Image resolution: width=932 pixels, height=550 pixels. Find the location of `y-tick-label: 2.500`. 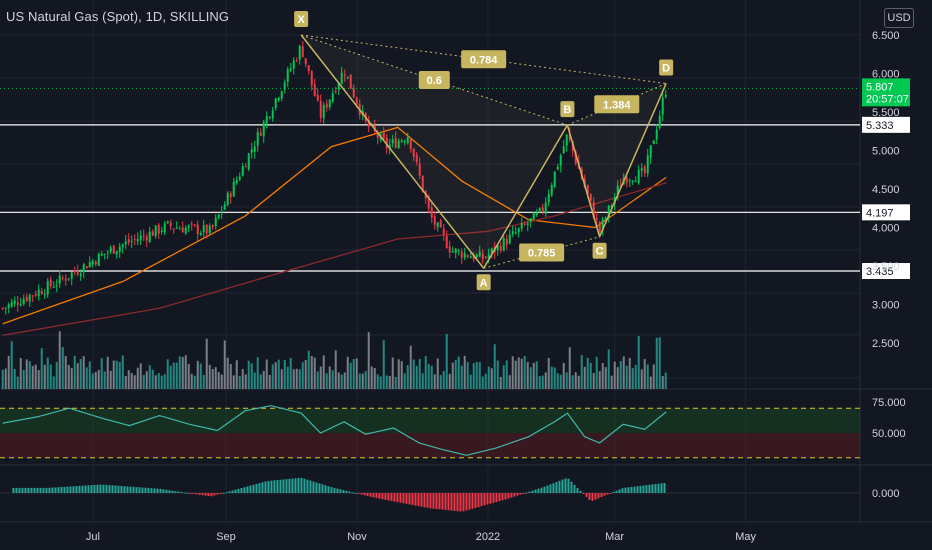

y-tick-label: 2.500 is located at coordinates (886, 344).